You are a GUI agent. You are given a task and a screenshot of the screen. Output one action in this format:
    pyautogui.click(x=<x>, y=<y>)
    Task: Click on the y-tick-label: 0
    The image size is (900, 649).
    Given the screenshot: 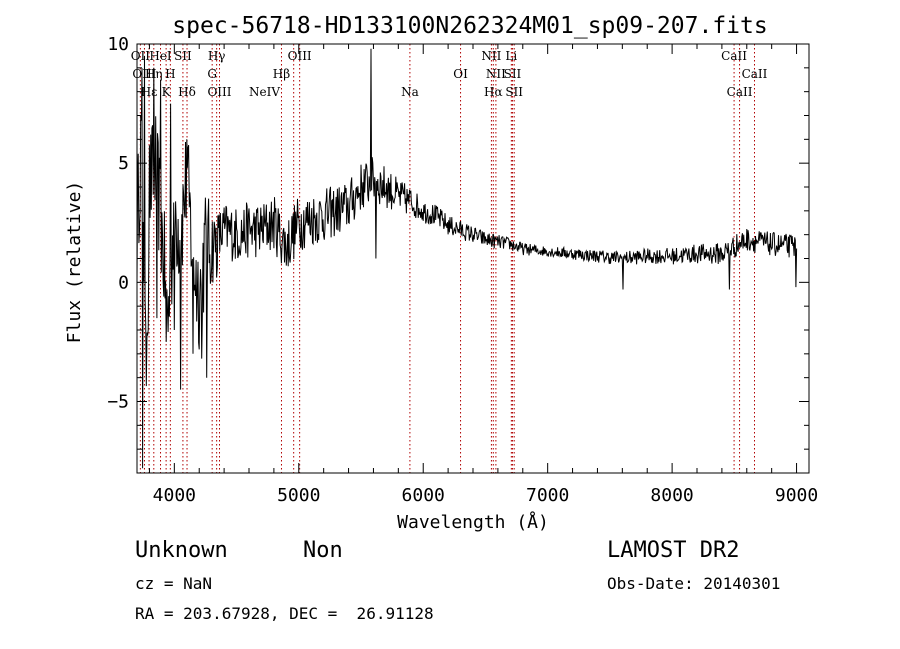 What is the action you would take?
    pyautogui.click(x=123, y=282)
    